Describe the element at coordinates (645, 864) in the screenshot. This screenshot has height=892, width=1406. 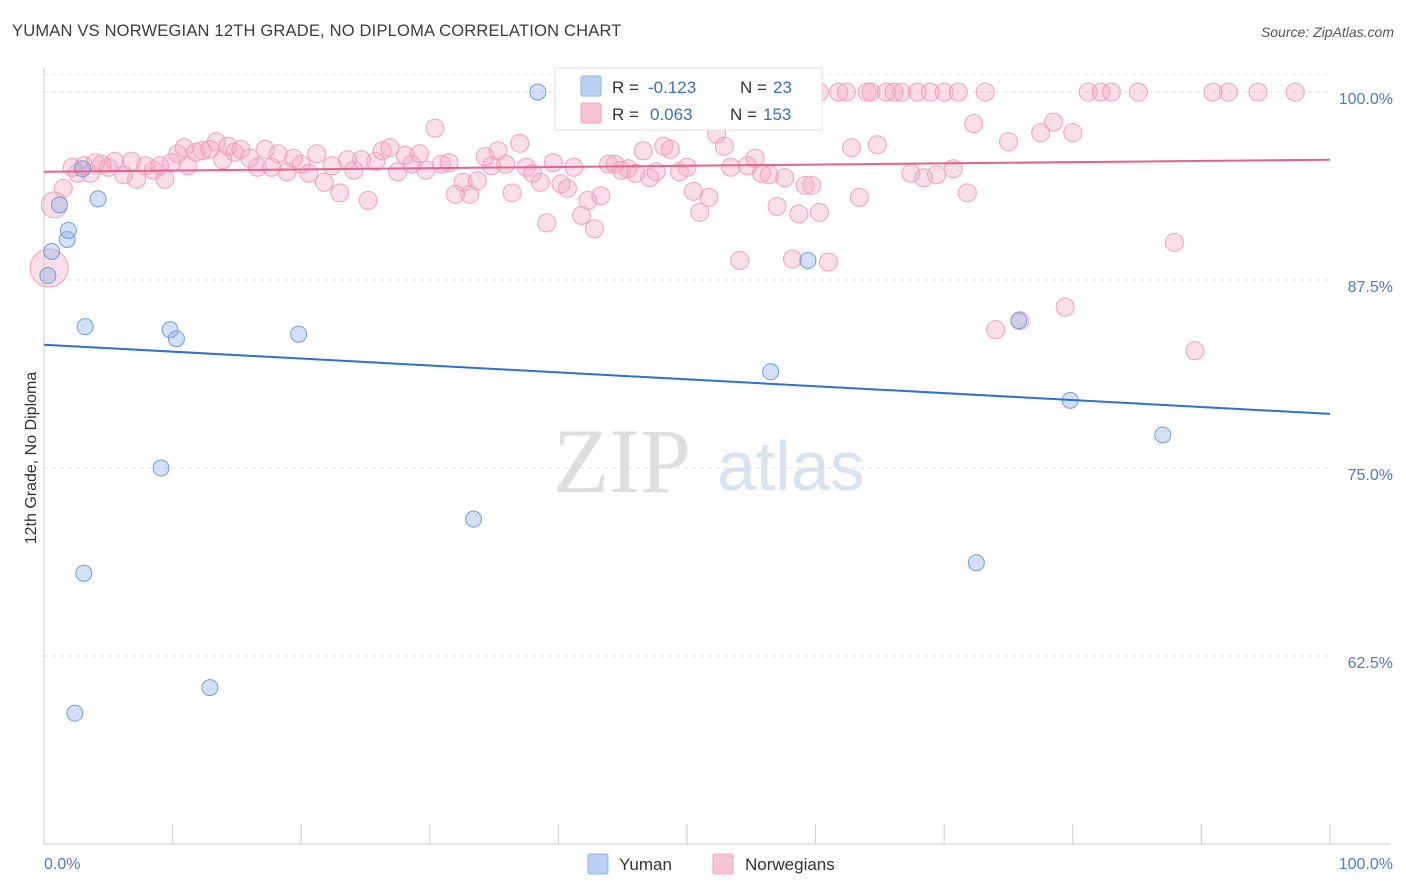
I see `legend-yuman-label: Yuman` at that location.